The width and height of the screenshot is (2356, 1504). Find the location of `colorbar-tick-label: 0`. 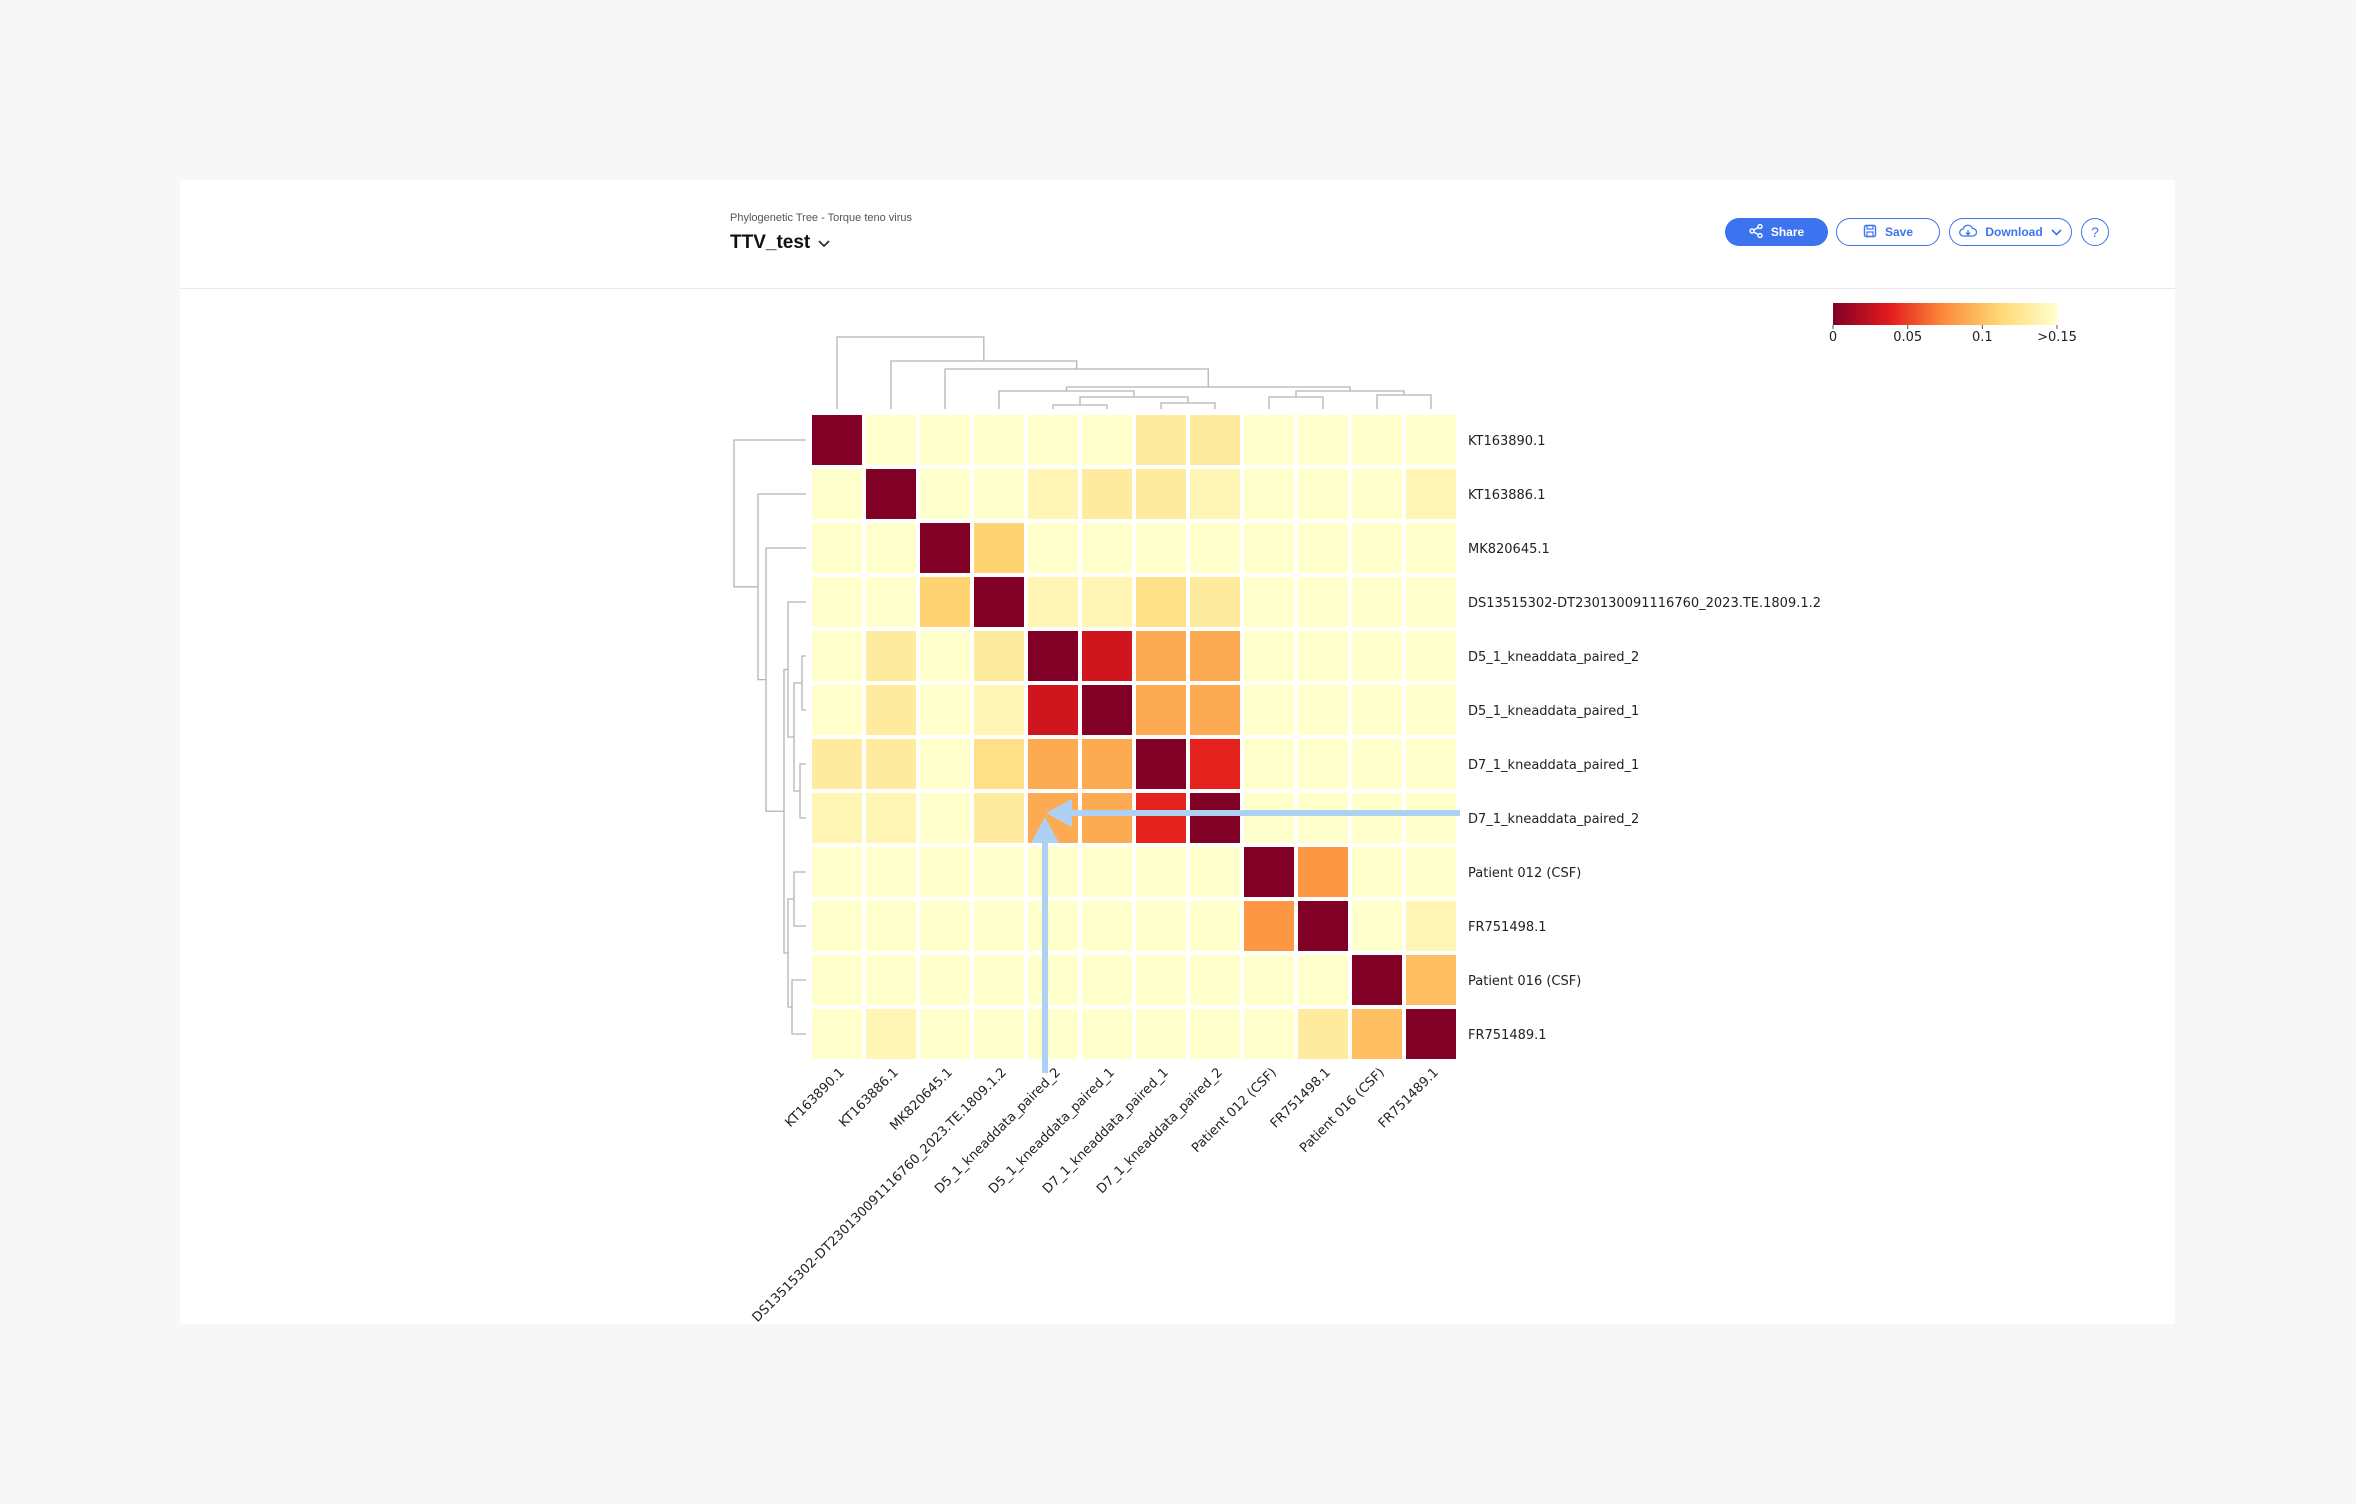

colorbar-tick-label: 0 is located at coordinates (1833, 337).